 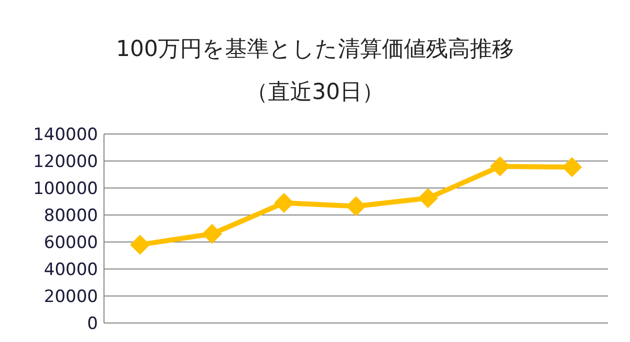 I want to click on y-tick-label: 40000, so click(x=71, y=270).